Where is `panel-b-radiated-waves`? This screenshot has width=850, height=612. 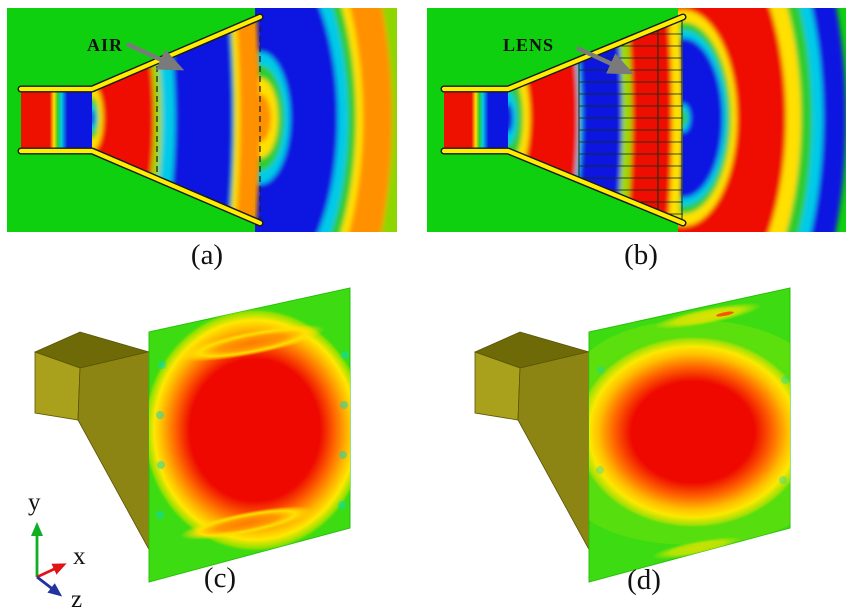 panel-b-radiated-waves is located at coordinates (762, 120).